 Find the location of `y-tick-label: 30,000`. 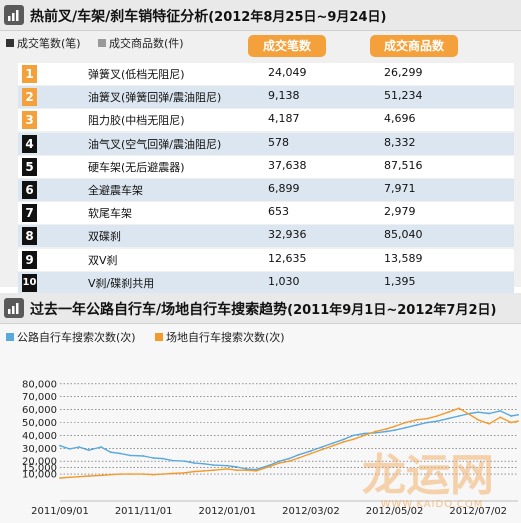

y-tick-label: 30,000 is located at coordinates (39, 449).